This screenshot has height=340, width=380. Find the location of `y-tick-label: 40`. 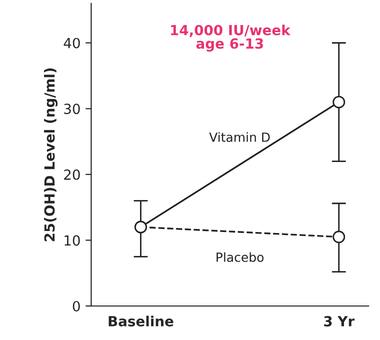

y-tick-label: 40 is located at coordinates (72, 43).